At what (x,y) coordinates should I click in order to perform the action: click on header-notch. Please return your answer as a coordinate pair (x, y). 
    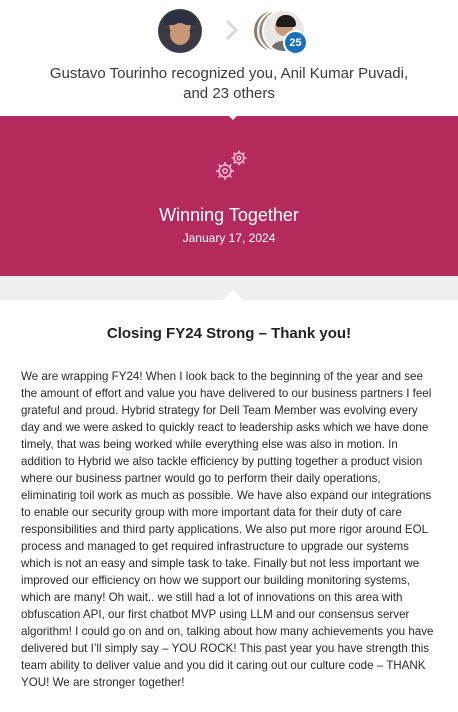
    Looking at the image, I should click on (233, 115).